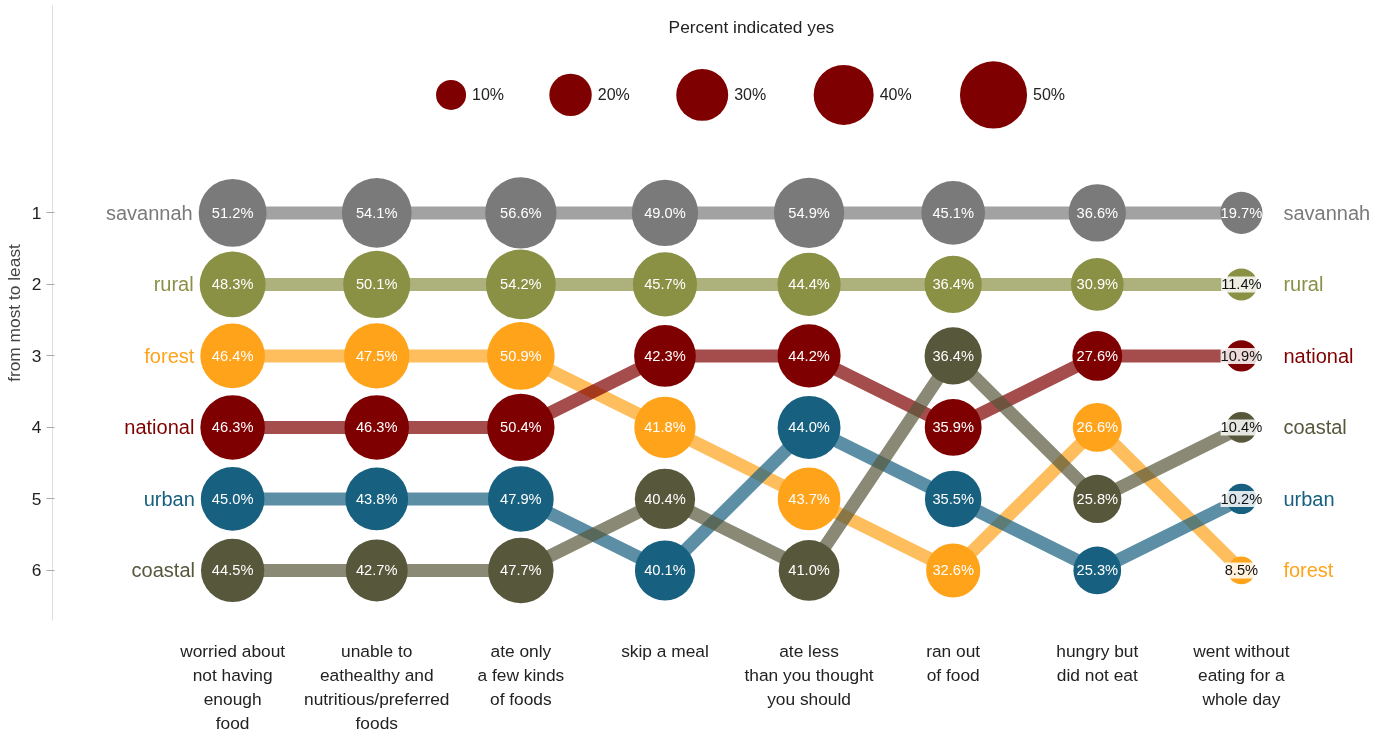 This screenshot has height=738, width=1395. I want to click on data-label: 50.1%, so click(376, 284).